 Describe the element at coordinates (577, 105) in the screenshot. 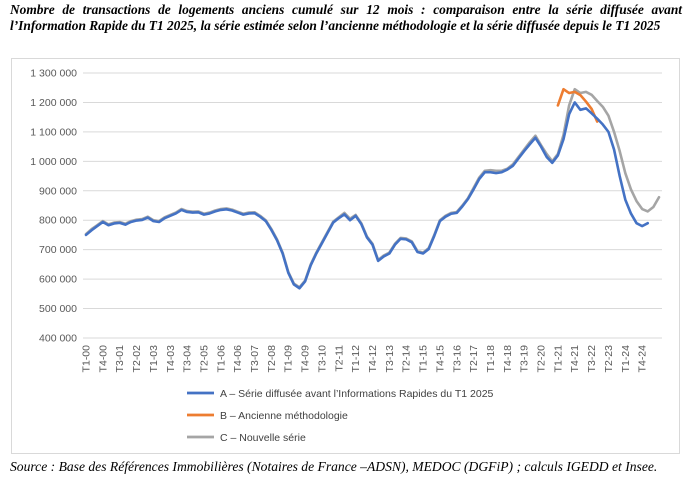

I see `series-line-b` at that location.